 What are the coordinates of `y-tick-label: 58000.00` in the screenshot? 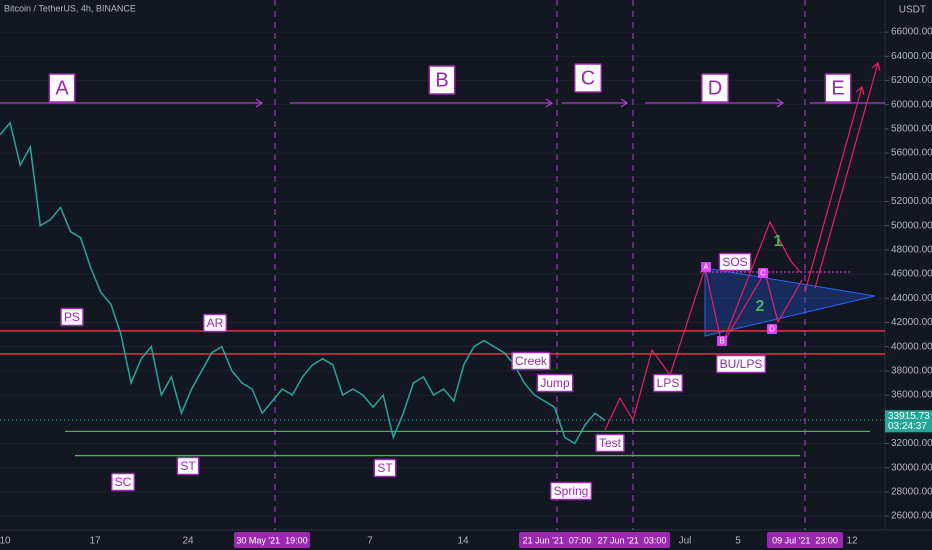 It's located at (911, 129).